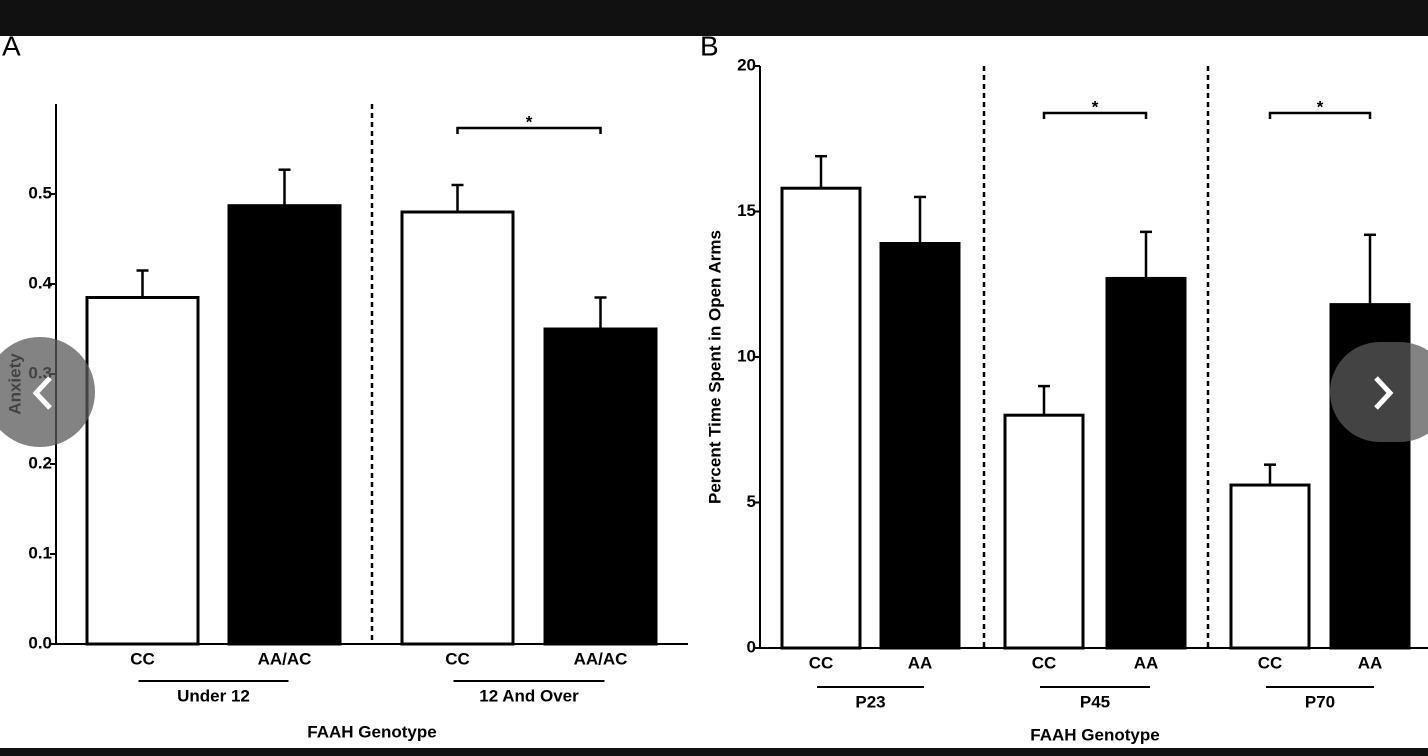  Describe the element at coordinates (40, 462) in the screenshot. I see `y-tick-label: 0.2` at that location.